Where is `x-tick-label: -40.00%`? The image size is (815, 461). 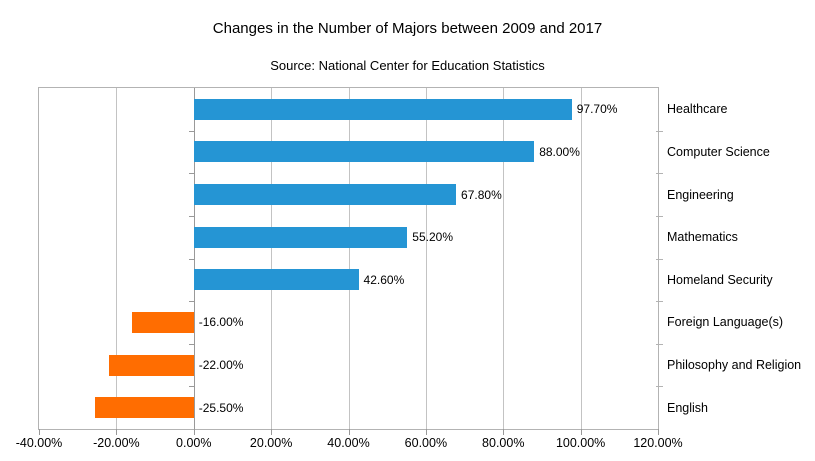 x-tick-label: -40.00% is located at coordinates (39, 443).